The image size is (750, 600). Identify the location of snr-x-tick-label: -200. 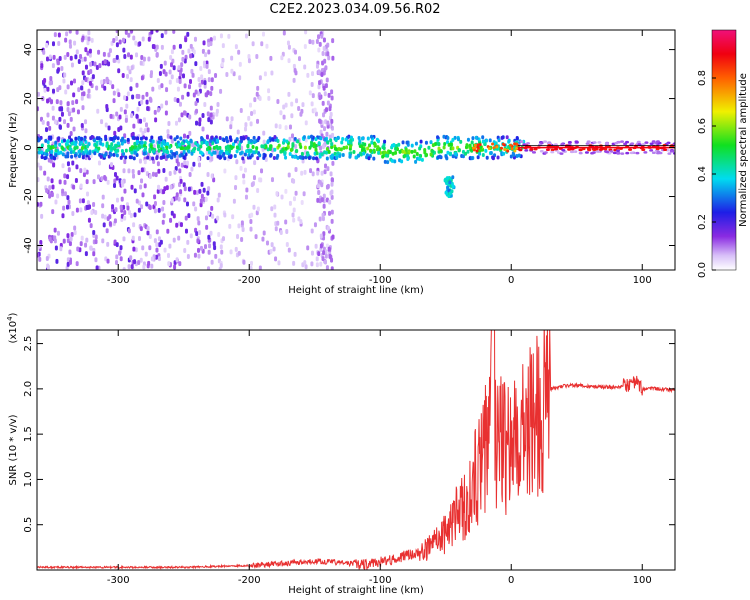
(249, 580).